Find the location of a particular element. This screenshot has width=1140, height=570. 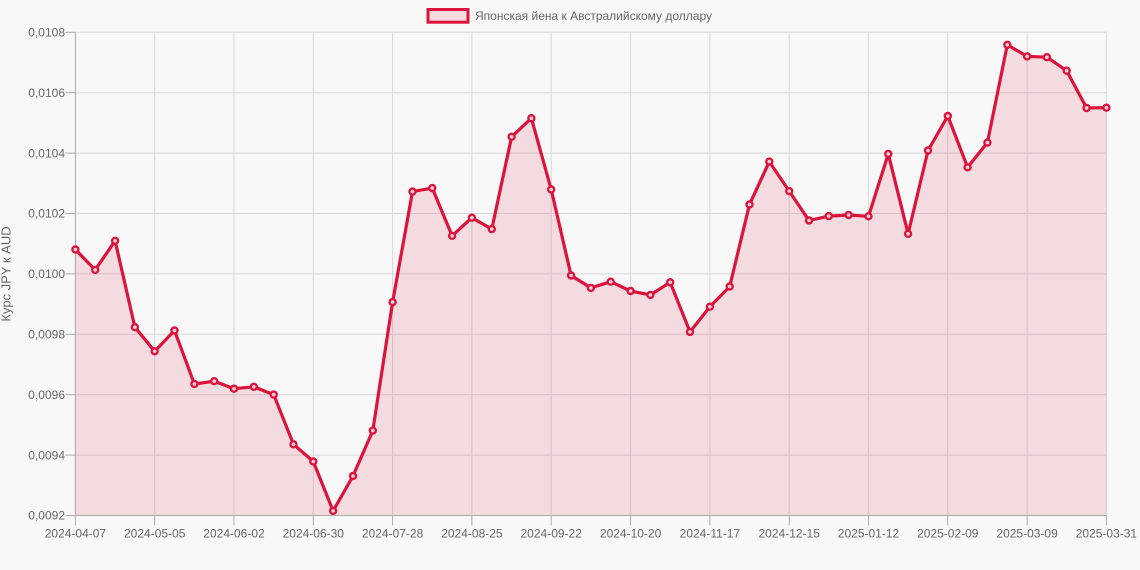

svg-text: 2025-02-09 is located at coordinates (948, 534).